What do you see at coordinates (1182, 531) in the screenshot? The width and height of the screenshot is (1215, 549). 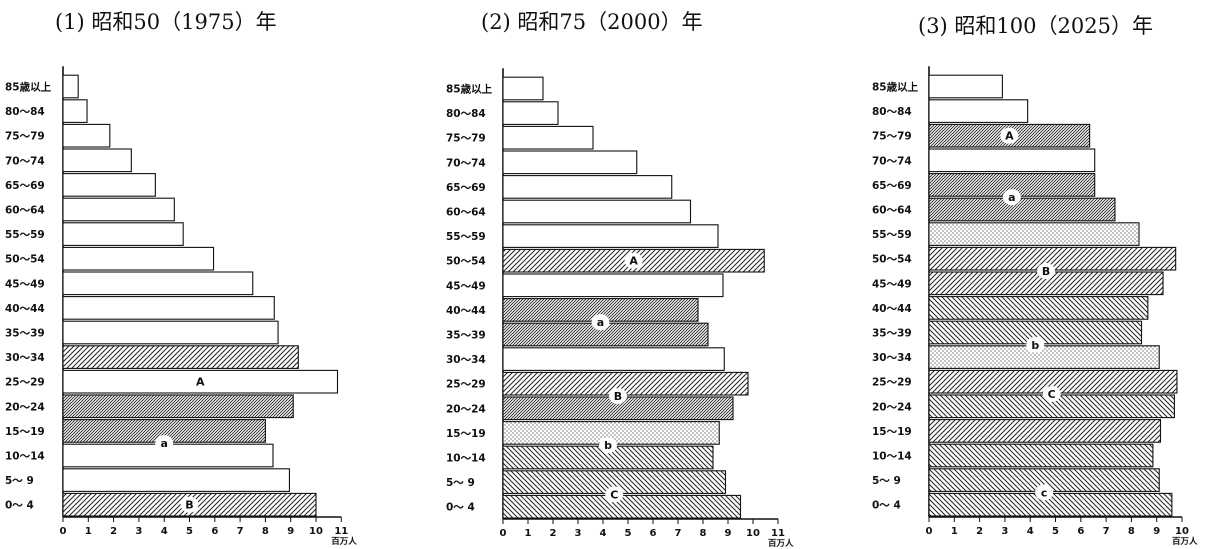 I see `x-tick-label: 10` at bounding box center [1182, 531].